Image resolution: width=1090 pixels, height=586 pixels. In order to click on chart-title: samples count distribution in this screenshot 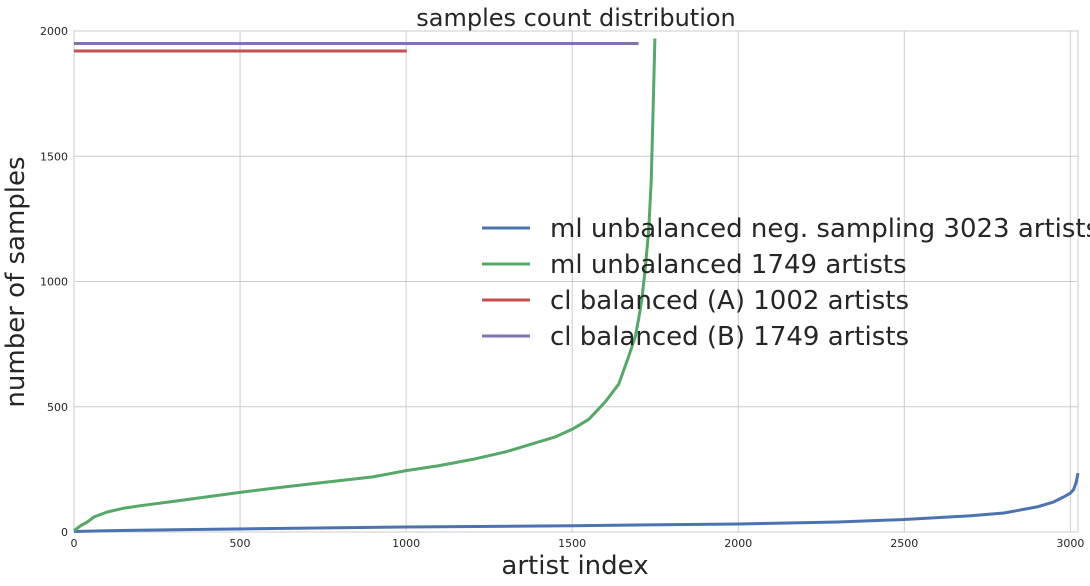, I will do `click(576, 18)`.